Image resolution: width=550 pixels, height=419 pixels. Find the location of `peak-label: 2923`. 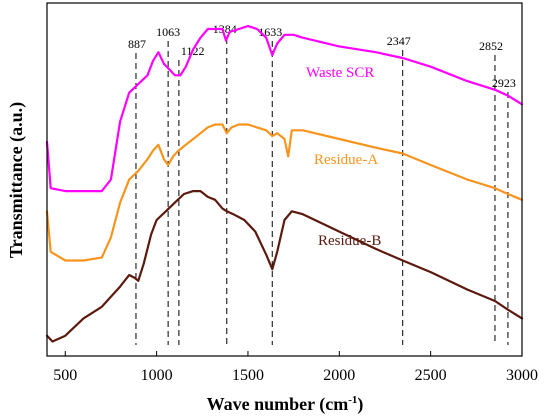

peak-label: 2923 is located at coordinates (504, 83).